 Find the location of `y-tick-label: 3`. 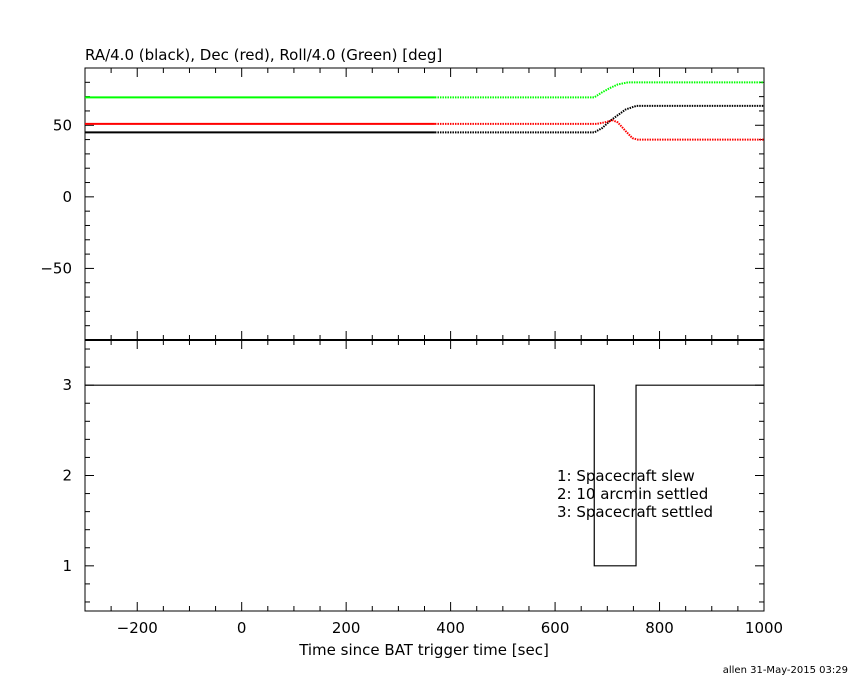

y-tick-label: 3 is located at coordinates (67, 385).